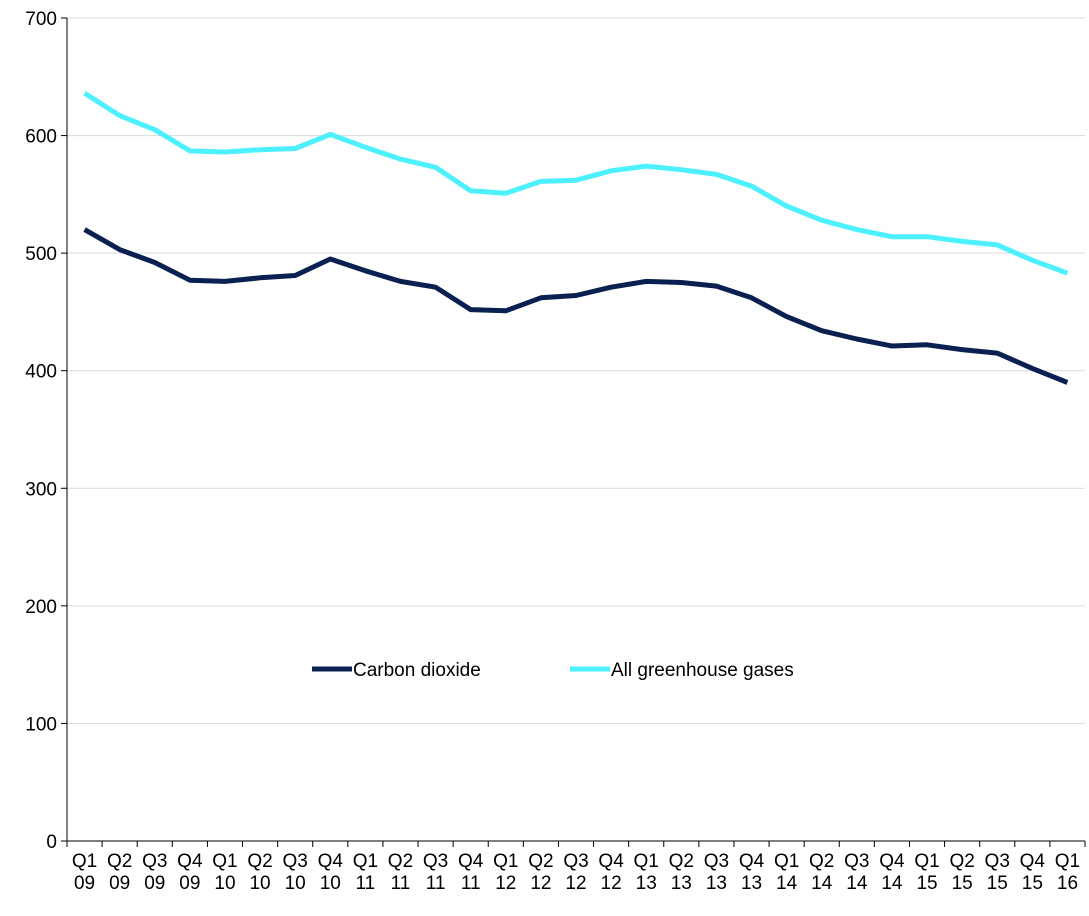 The height and width of the screenshot is (916, 1089). What do you see at coordinates (471, 872) in the screenshot?
I see `x-tick-label: Q4 11` at bounding box center [471, 872].